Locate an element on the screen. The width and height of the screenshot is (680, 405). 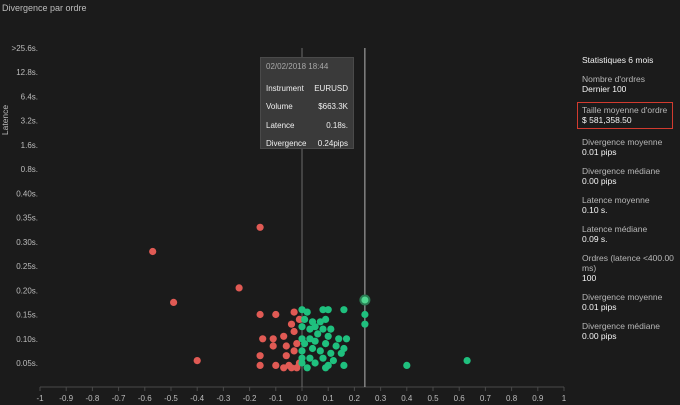
x-tick-label: -0.3 is located at coordinates (224, 398).